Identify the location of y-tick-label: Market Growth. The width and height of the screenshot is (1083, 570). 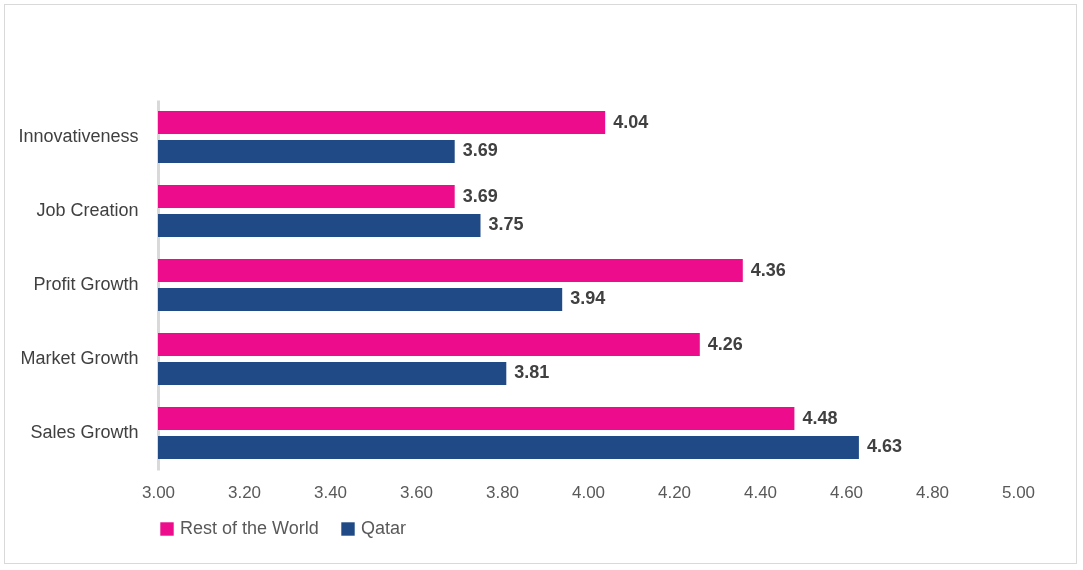
(79, 358).